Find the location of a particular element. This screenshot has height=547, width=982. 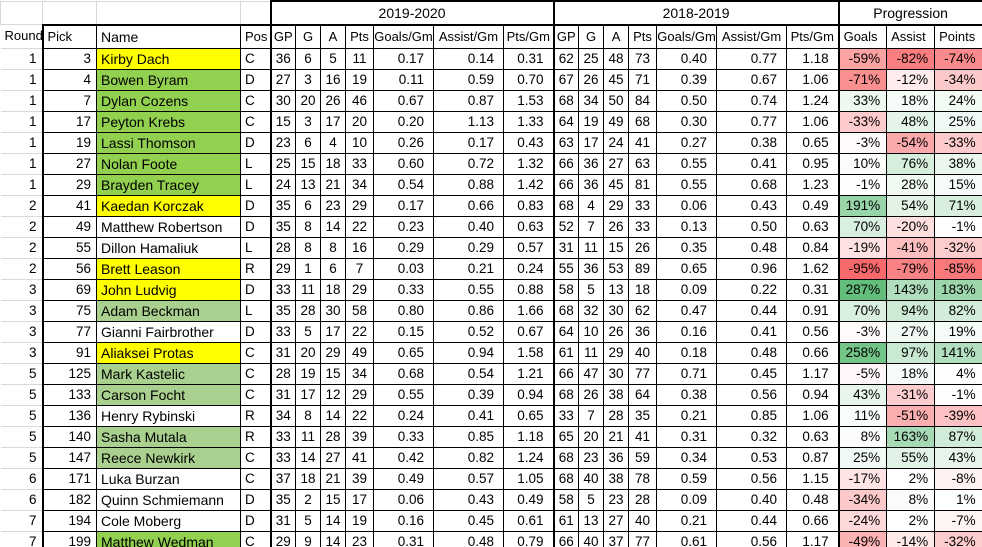

cell-2019-2020-assist-gm: 0.14 is located at coordinates (468, 58).